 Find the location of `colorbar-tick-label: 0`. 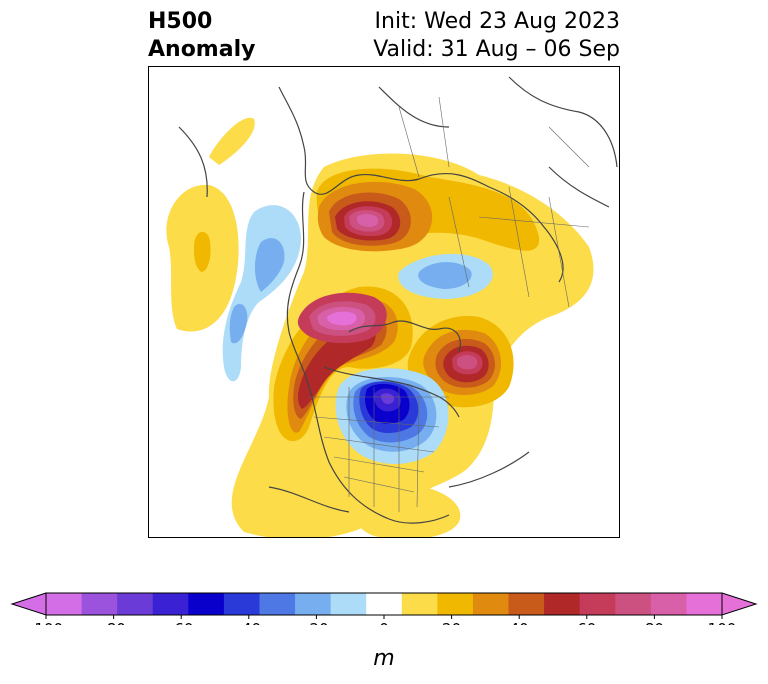

colorbar-tick-label: 0 is located at coordinates (384, 622).